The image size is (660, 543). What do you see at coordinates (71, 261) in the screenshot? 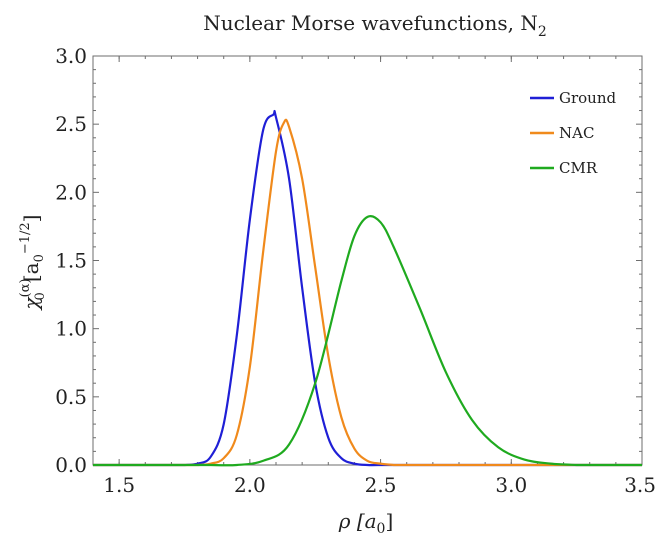
I see `y-tick-label: 1.5` at bounding box center [71, 261].